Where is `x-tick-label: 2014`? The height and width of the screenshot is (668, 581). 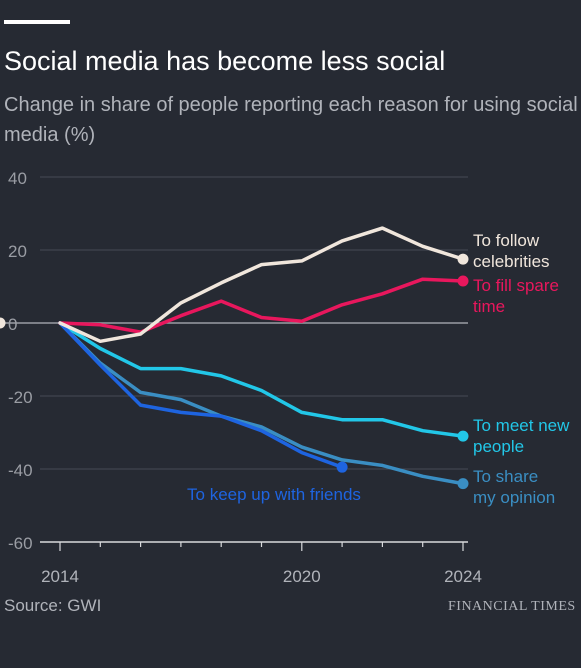
x-tick-label: 2014 is located at coordinates (60, 576).